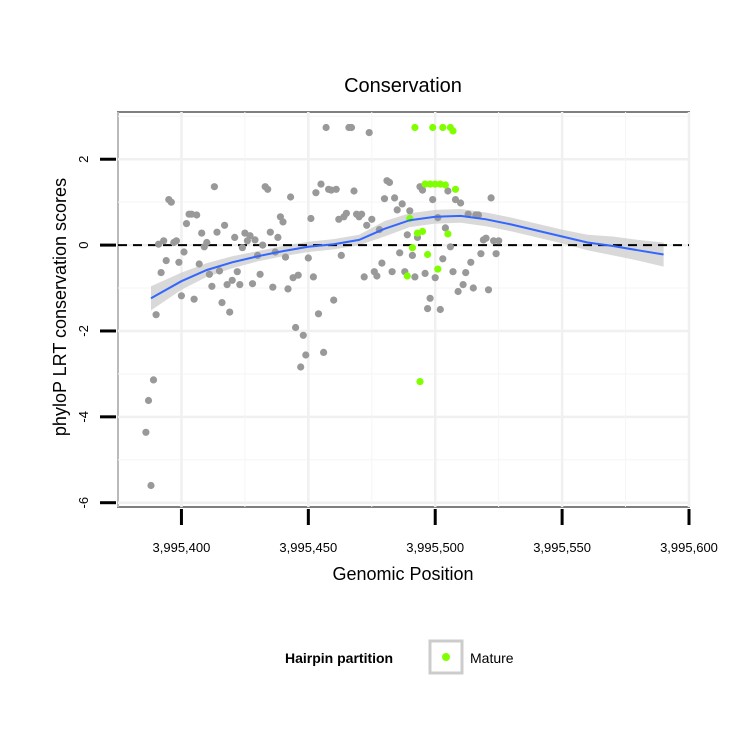 The width and height of the screenshot is (750, 750). I want to click on y-tick-label: 0, so click(83, 244).